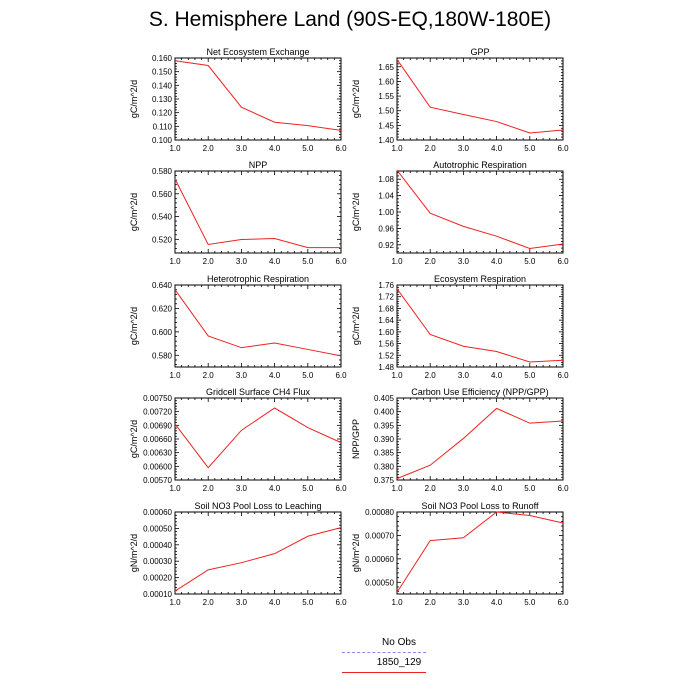 This screenshot has height=700, width=700. What do you see at coordinates (157, 480) in the screenshot?
I see `y-tick-label: 0.00570` at bounding box center [157, 480].